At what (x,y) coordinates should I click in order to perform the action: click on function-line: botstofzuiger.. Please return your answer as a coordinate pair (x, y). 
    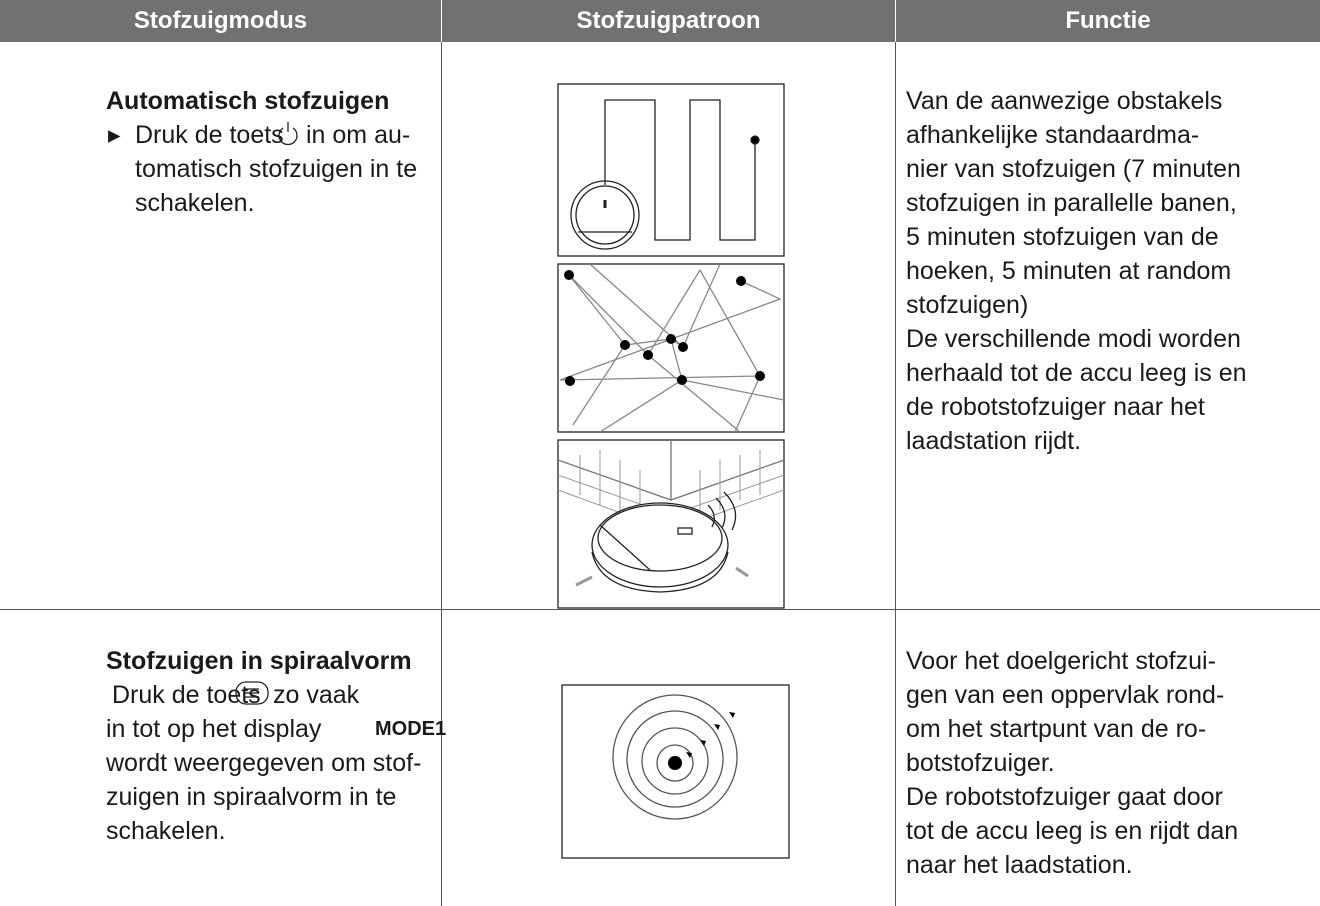
    Looking at the image, I should click on (980, 763).